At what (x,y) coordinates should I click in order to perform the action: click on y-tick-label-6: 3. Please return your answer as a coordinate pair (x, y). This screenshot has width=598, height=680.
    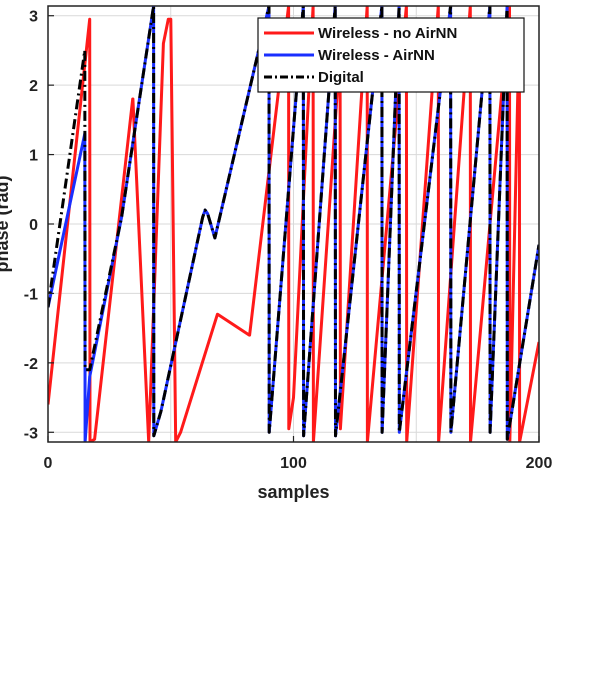
    Looking at the image, I should click on (33, 17).